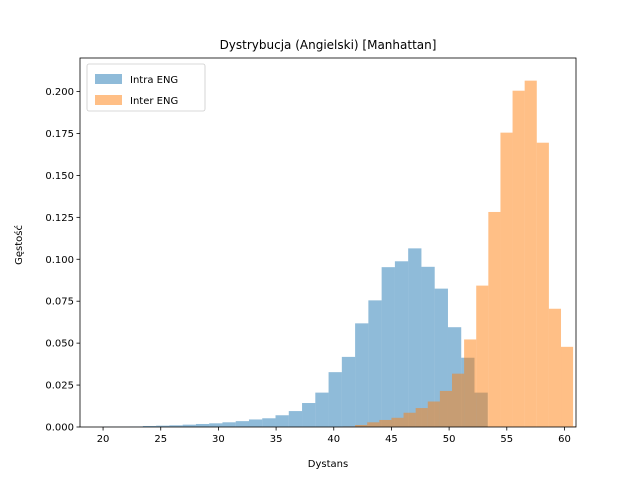 The image size is (640, 480). Describe the element at coordinates (19, 245) in the screenshot. I see `y-axis-label: Gęstość` at that location.